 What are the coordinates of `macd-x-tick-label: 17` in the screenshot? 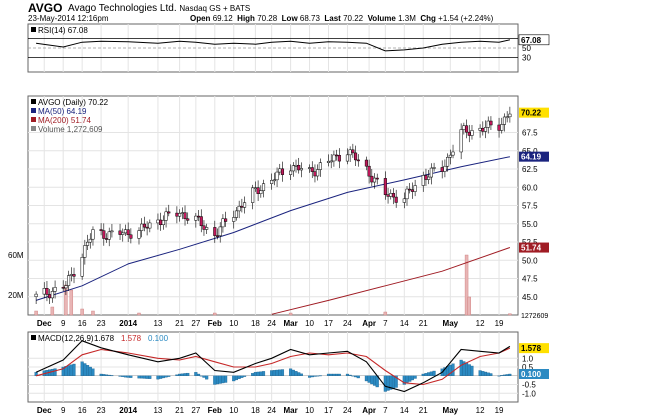 It's located at (328, 410).